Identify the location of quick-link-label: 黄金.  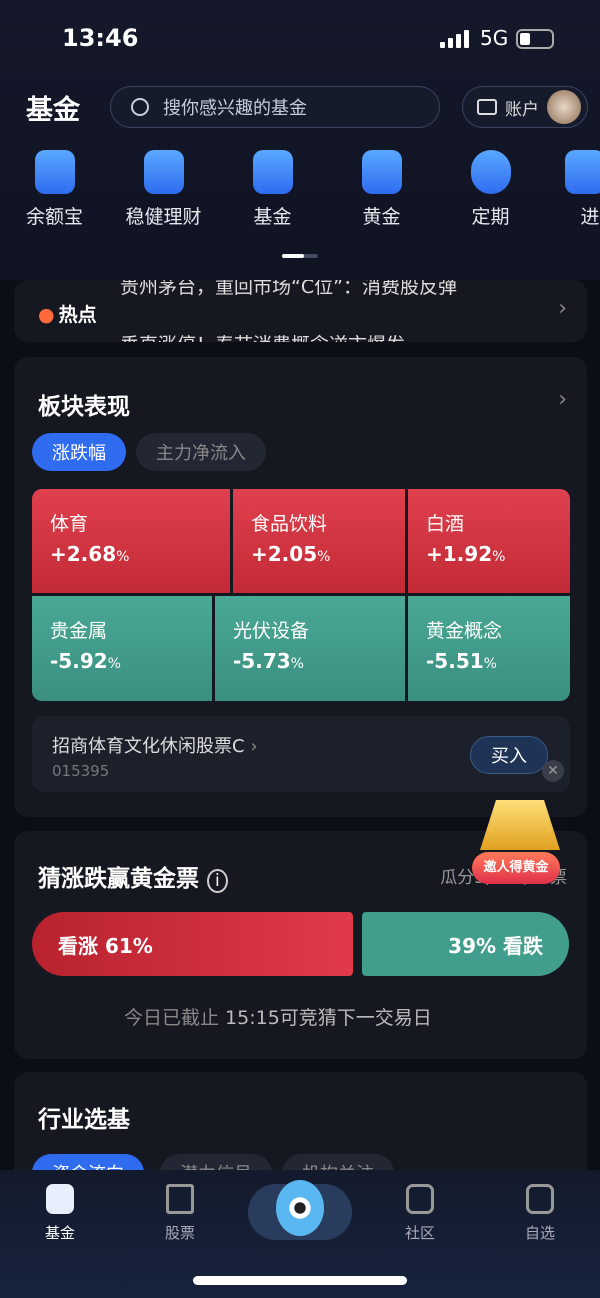
(381, 217).